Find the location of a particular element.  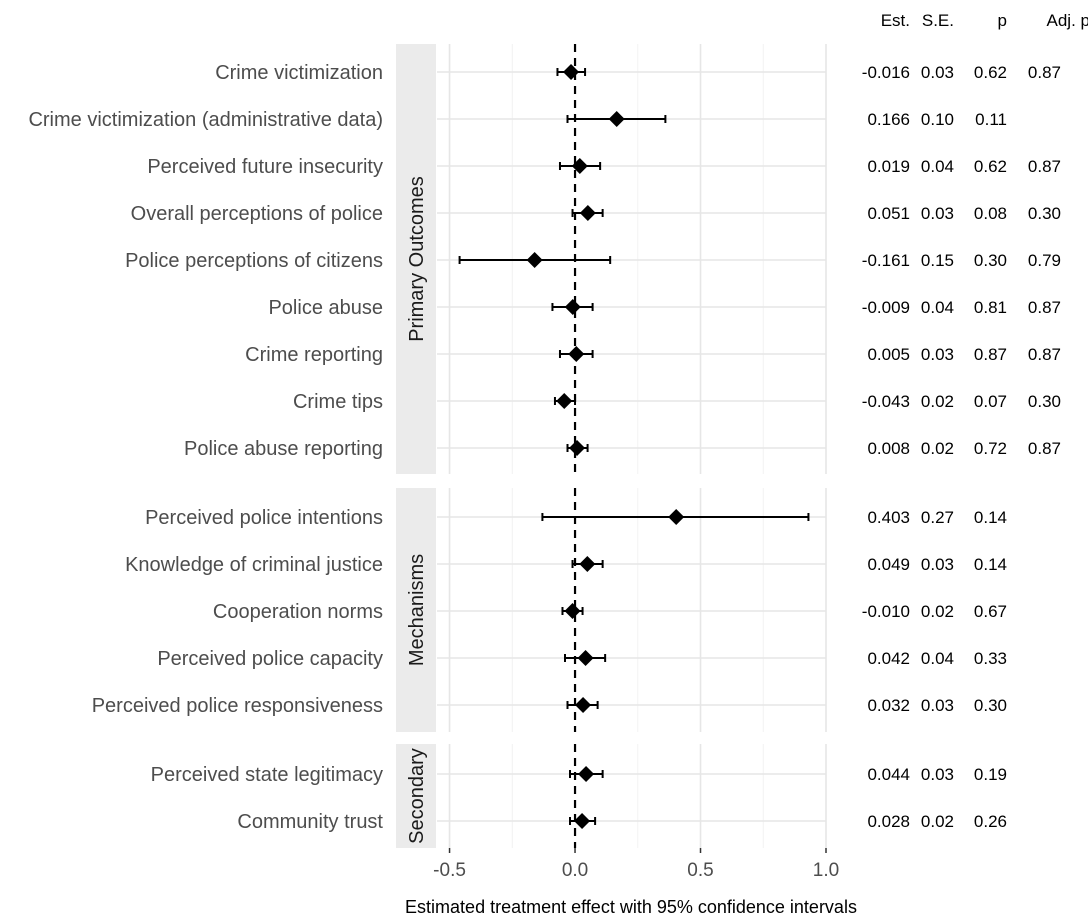

est-value: -0.161 is located at coordinates (886, 260).